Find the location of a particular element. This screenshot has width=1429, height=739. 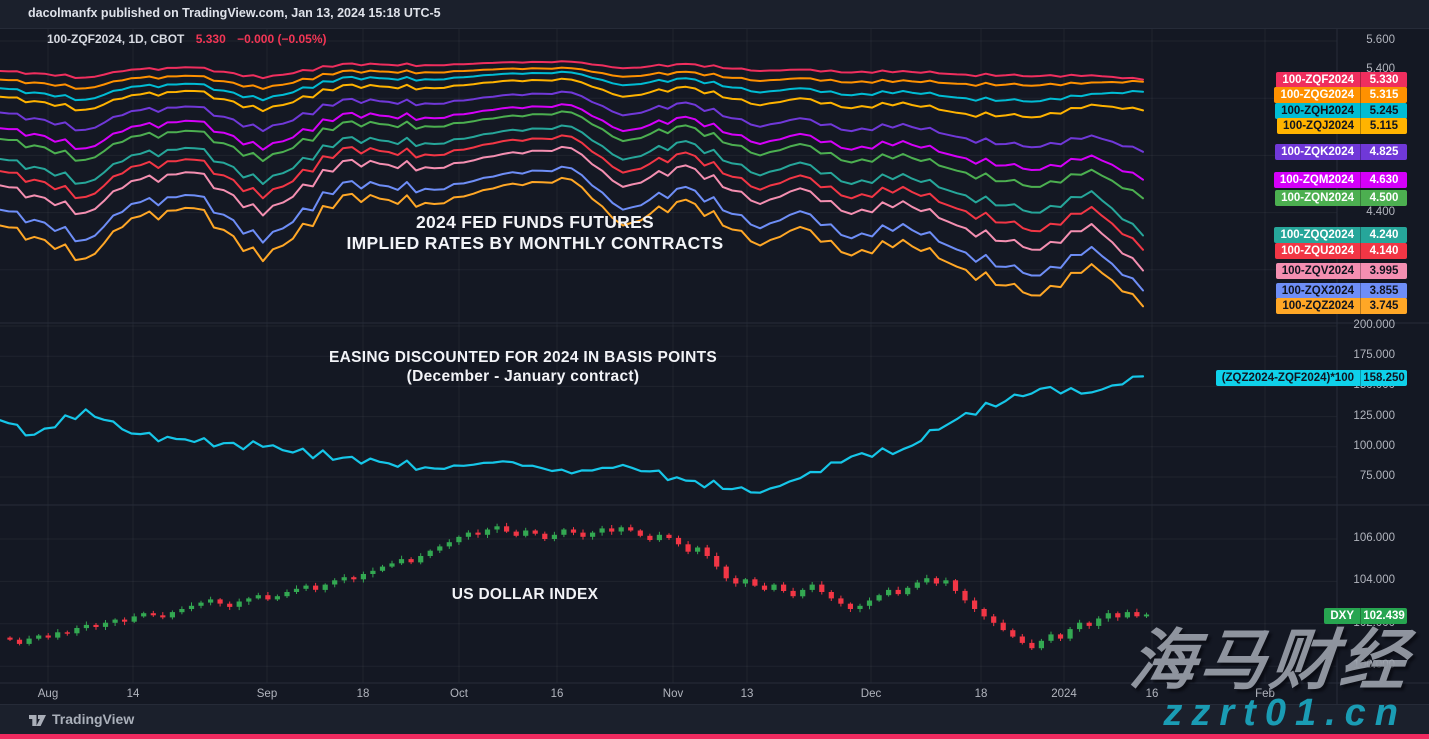

series-line-100-ZQQ2024 is located at coordinates (572, 180).